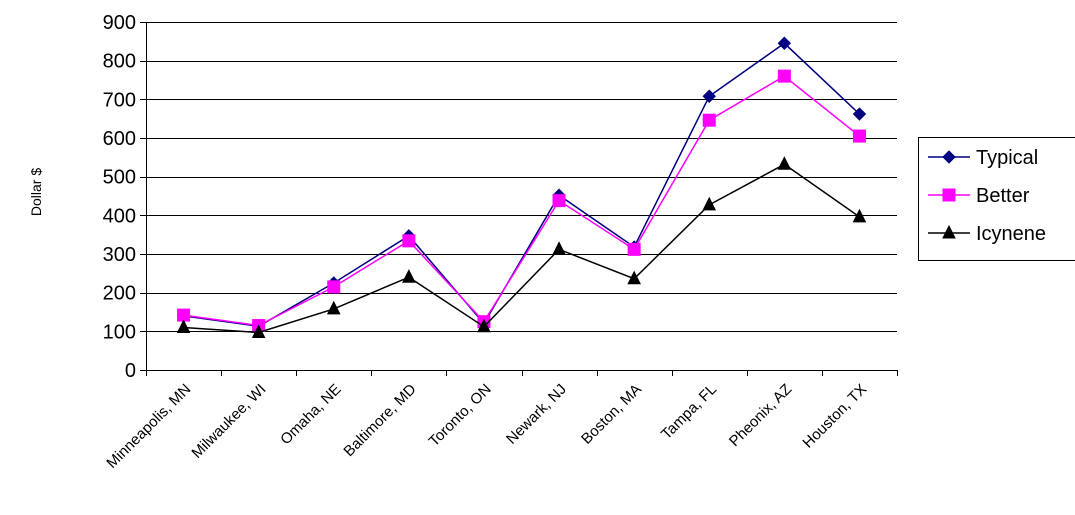  I want to click on x-tick-label: Omaha, NE, so click(310, 414).